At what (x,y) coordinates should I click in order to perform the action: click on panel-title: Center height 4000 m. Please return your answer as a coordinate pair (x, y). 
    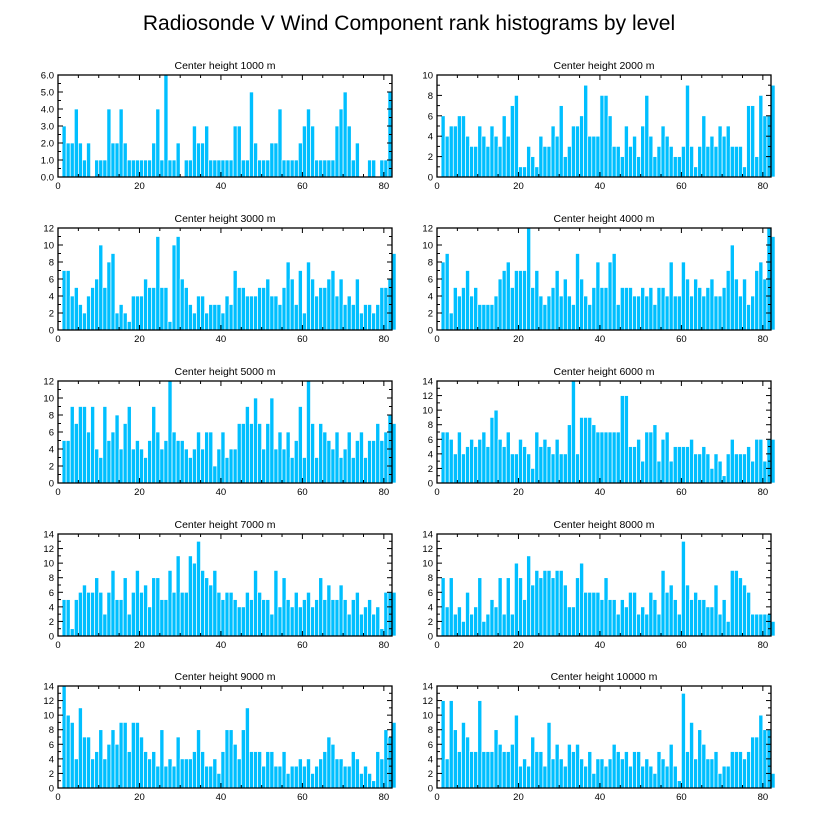
    Looking at the image, I should click on (604, 219).